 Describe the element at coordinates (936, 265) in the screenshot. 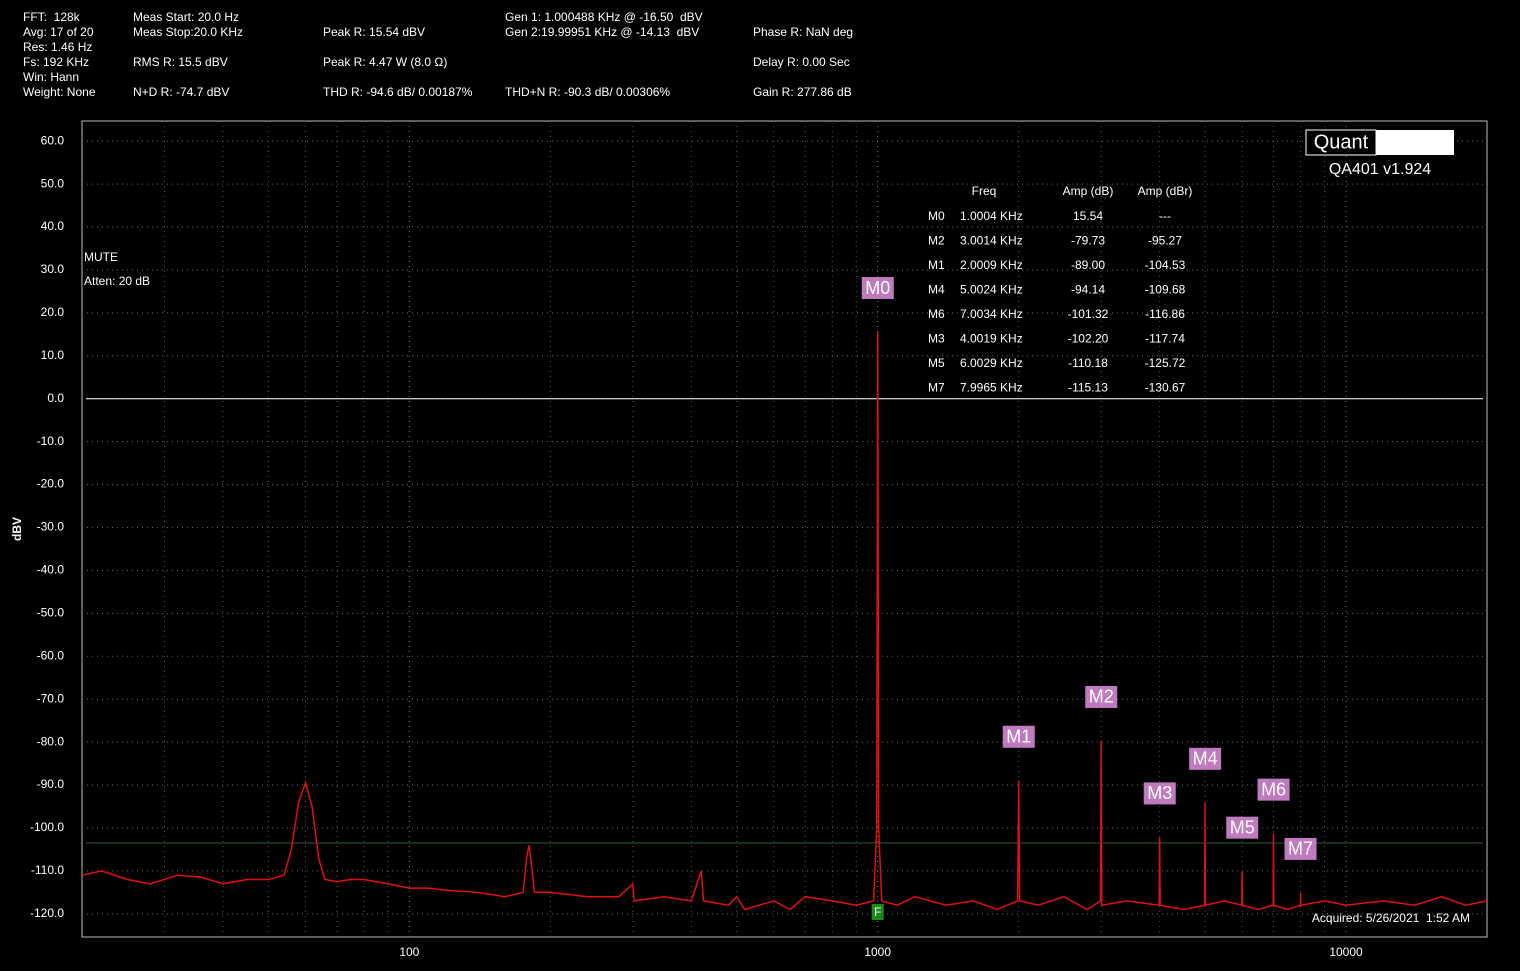

I see `table-cell: M1` at that location.